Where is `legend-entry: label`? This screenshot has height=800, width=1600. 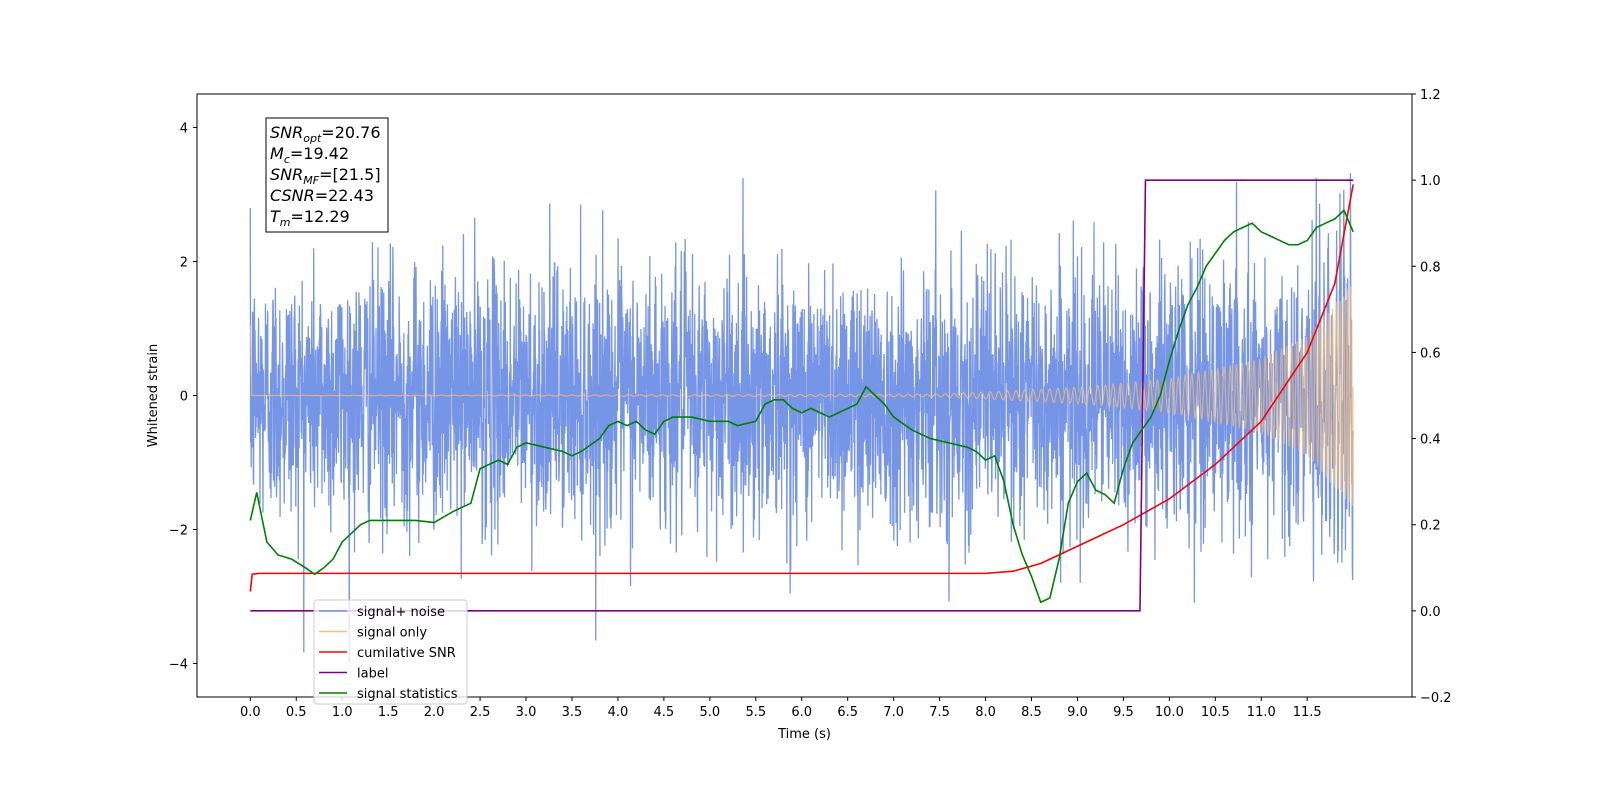
legend-entry: label is located at coordinates (372, 674).